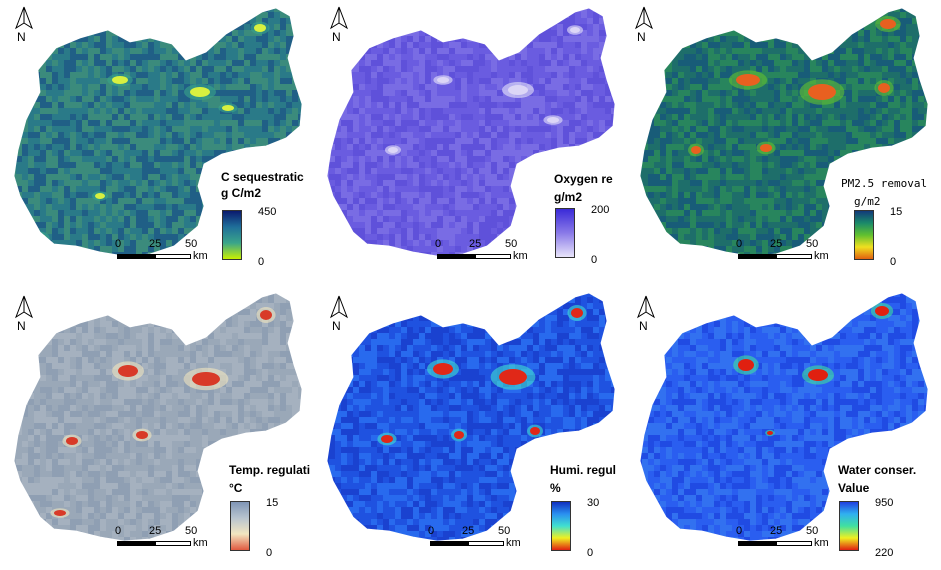 The width and height of the screenshot is (941, 570). Describe the element at coordinates (236, 488) in the screenshot. I see `legend-unit: °C` at that location.